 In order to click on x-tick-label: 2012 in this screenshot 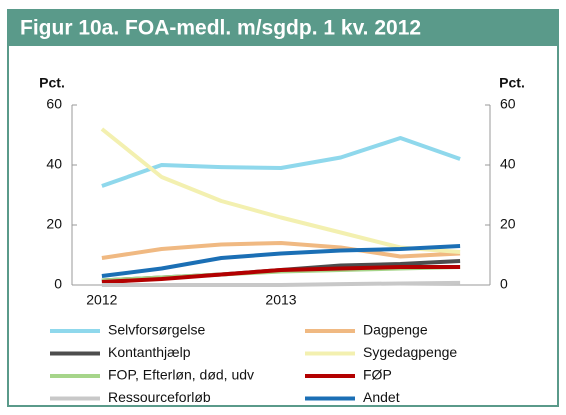, I will do `click(101, 300)`.